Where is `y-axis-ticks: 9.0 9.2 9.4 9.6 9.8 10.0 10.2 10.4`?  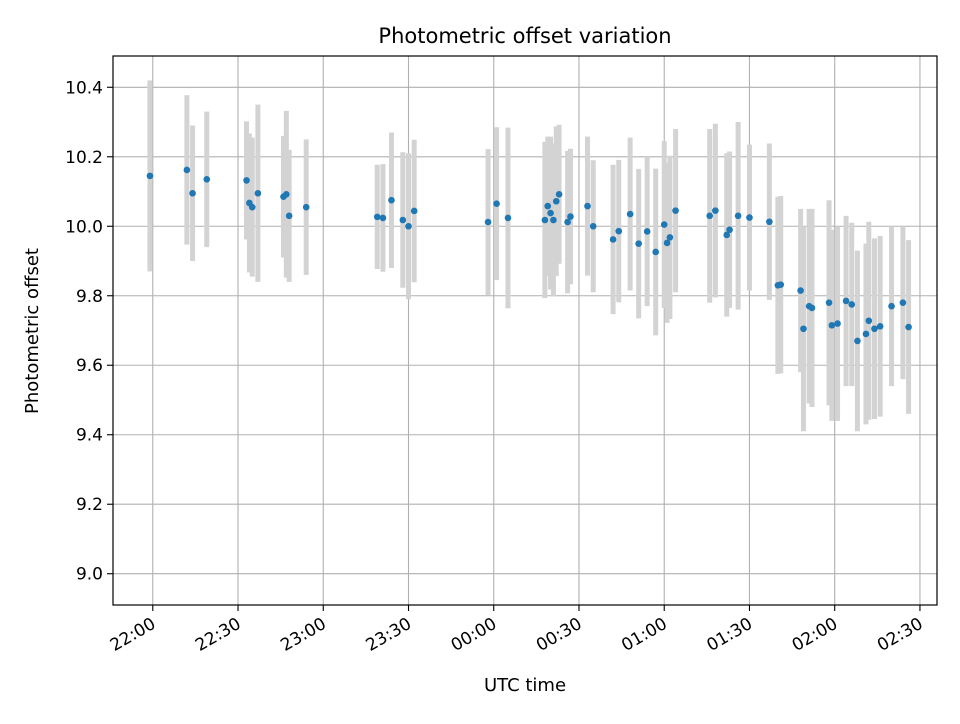
y-axis-ticks: 9.0 9.2 9.4 9.6 9.8 10.0 10.2 10.4 is located at coordinates (89, 331).